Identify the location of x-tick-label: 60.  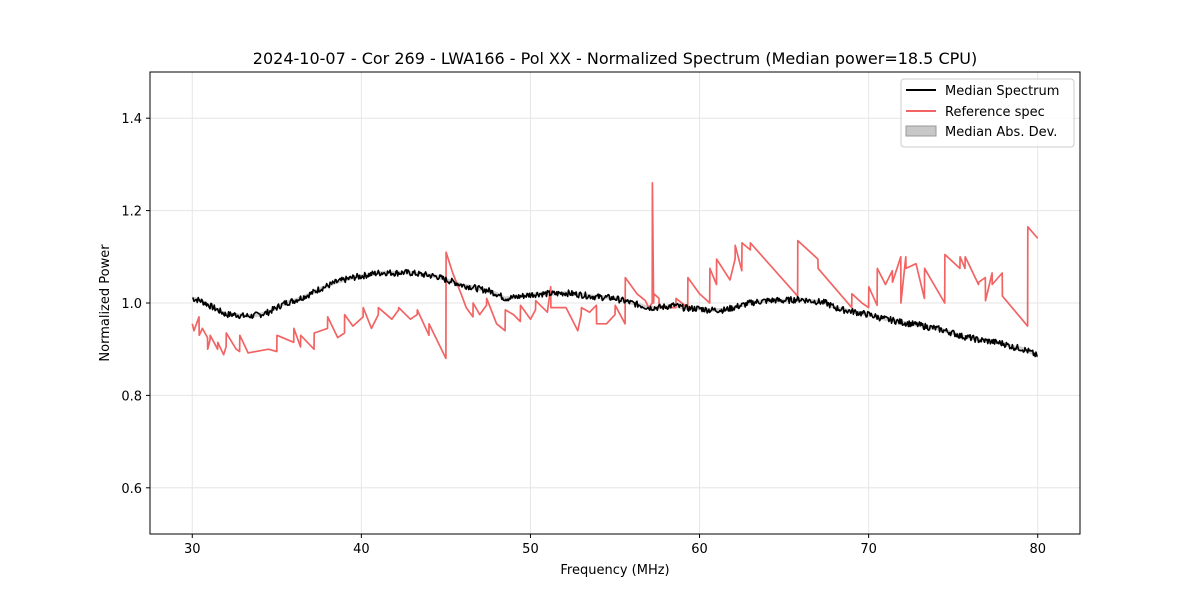
(699, 549).